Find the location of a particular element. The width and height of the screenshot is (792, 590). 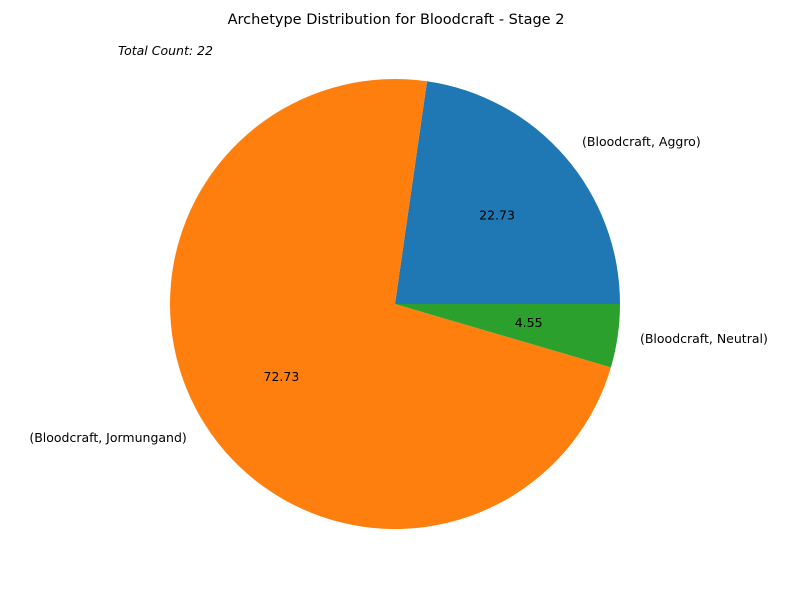

pie-slice-category-label-0: (Bloodcraft, Aggro) is located at coordinates (641, 141).